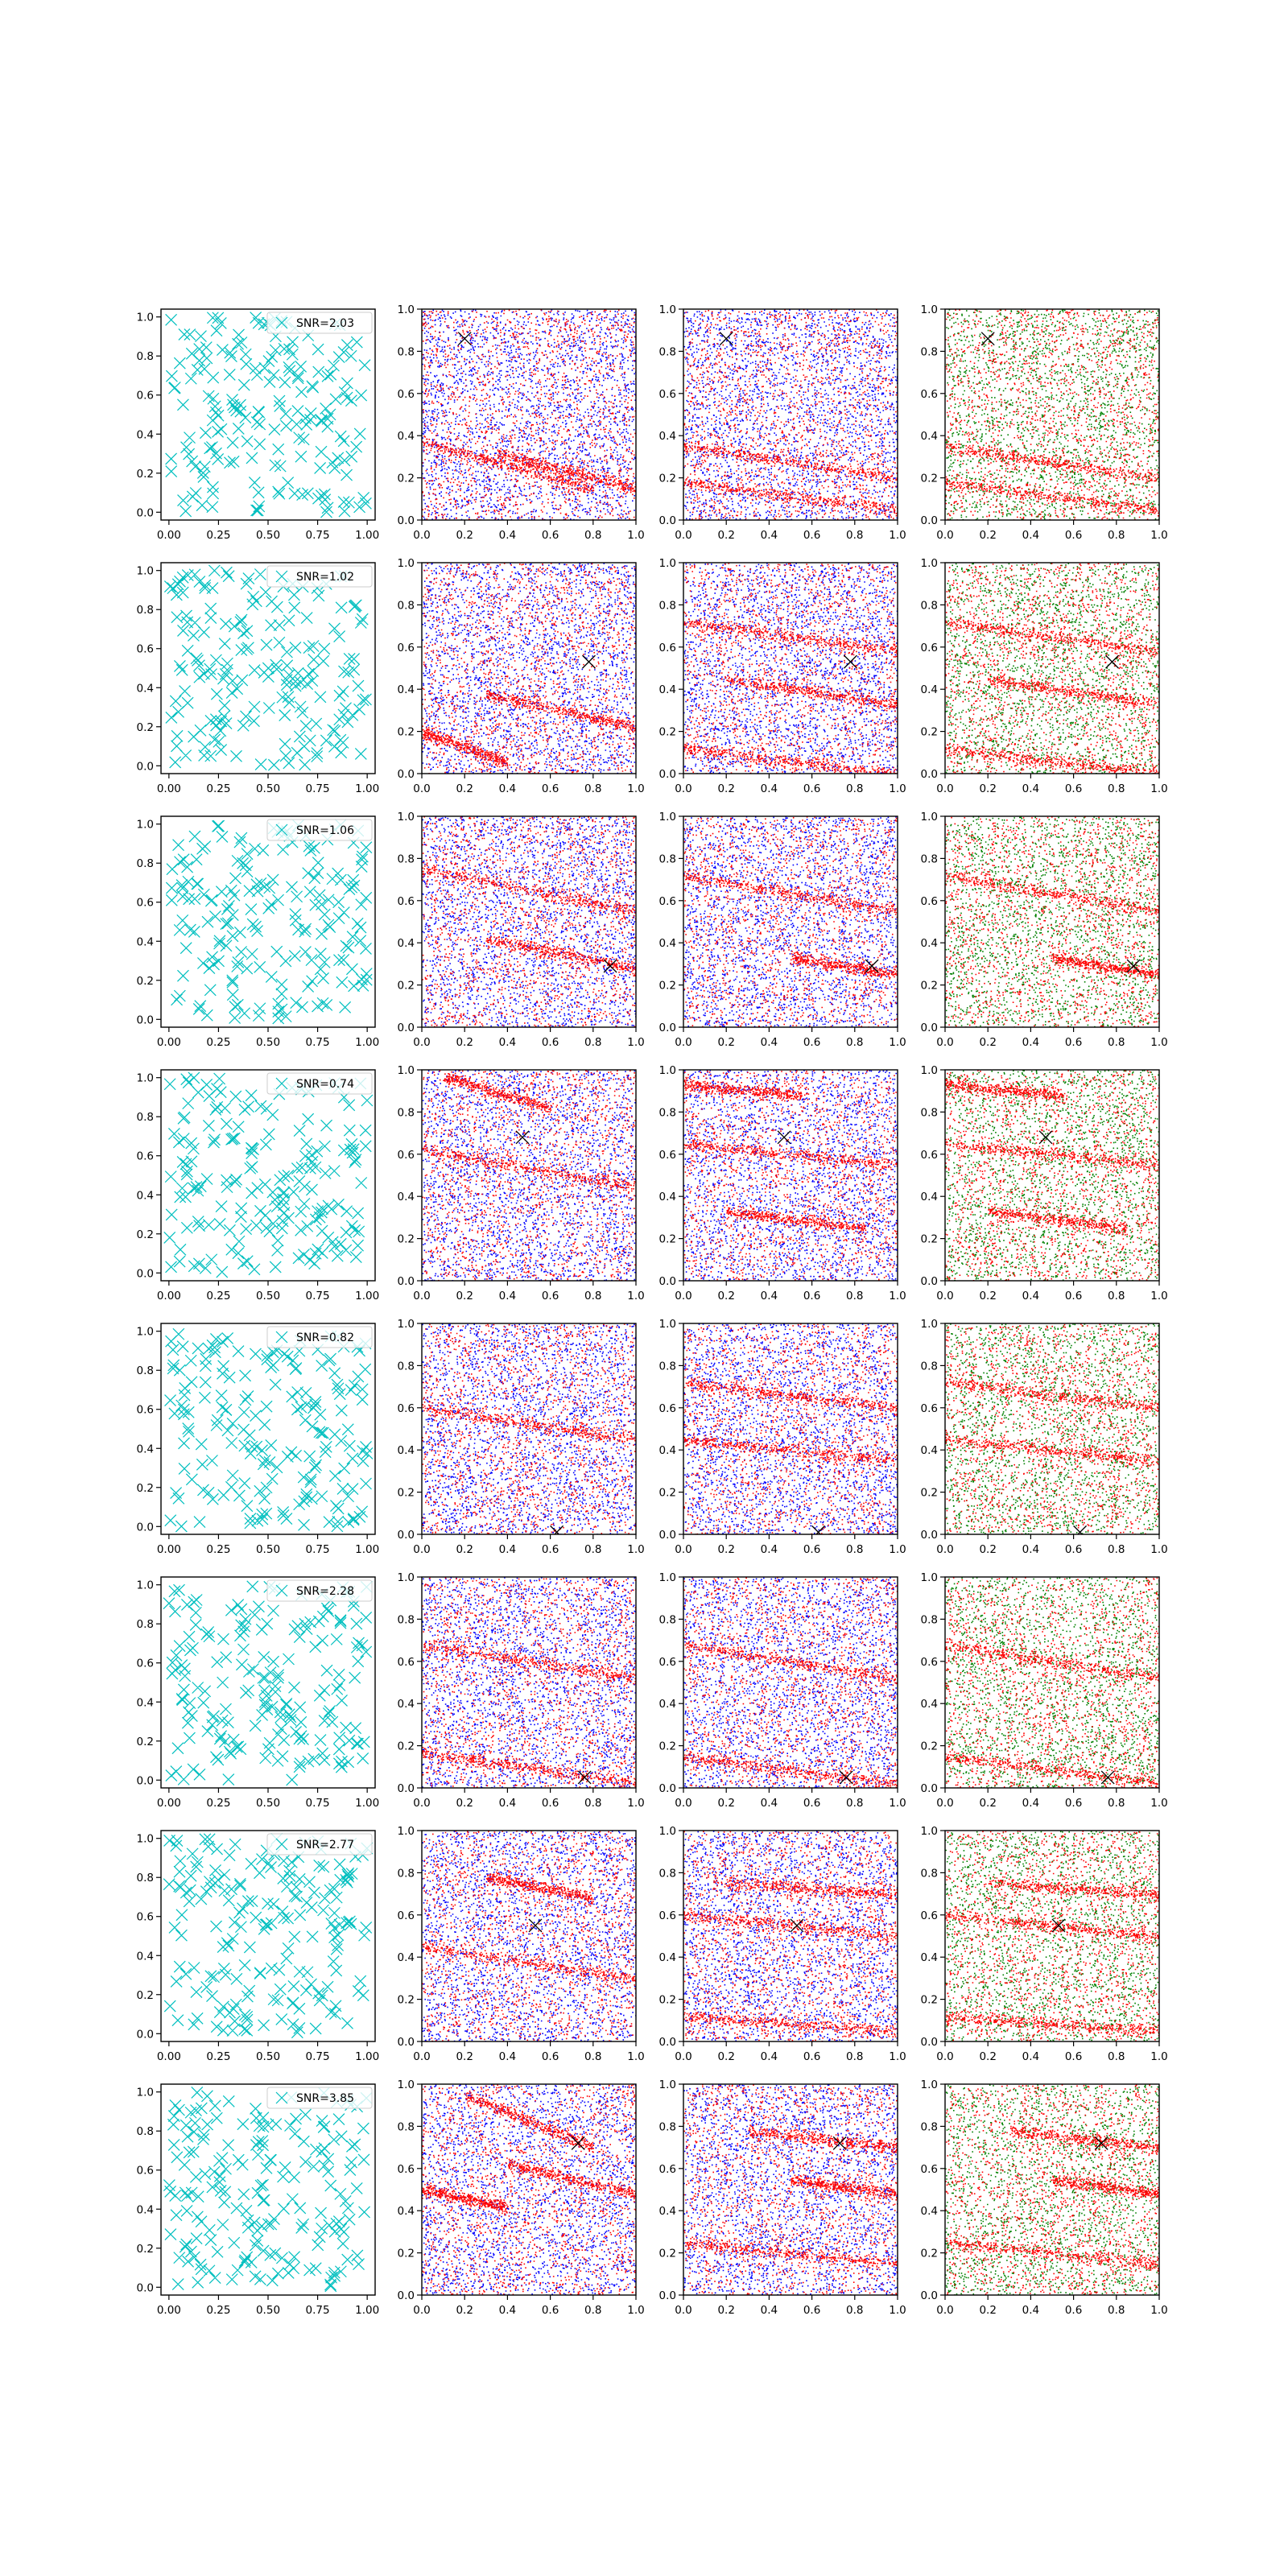 The width and height of the screenshot is (1288, 2576). What do you see at coordinates (325, 577) in the screenshot?
I see `legend-label: SNR=1.02` at bounding box center [325, 577].